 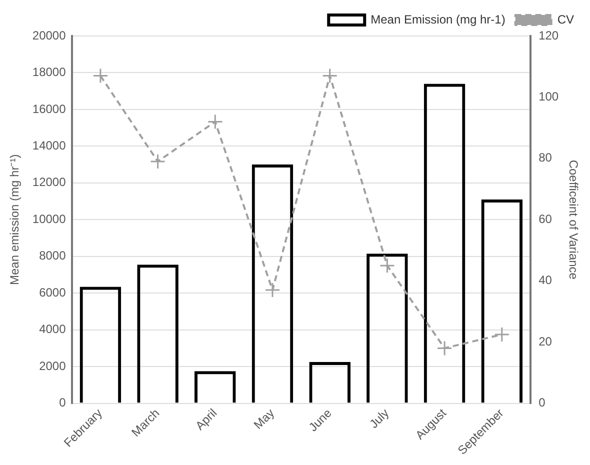 What do you see at coordinates (49, 145) in the screenshot?
I see `y-tick-label: 14000` at bounding box center [49, 145].